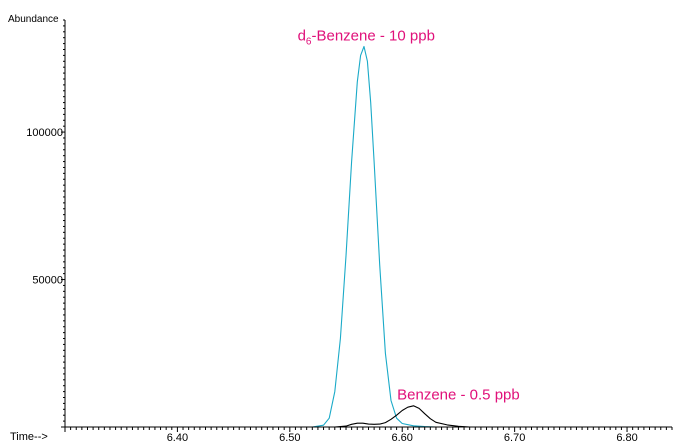 Image resolution: width=679 pixels, height=444 pixels. Describe the element at coordinates (514, 438) in the screenshot. I see `x-tick-label: 6.70` at that location.